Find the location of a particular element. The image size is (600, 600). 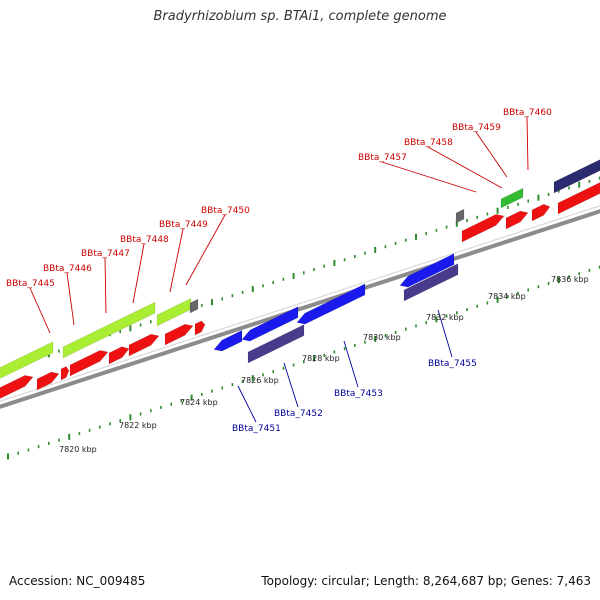

tick-label: 7828 kbp is located at coordinates (321, 358).